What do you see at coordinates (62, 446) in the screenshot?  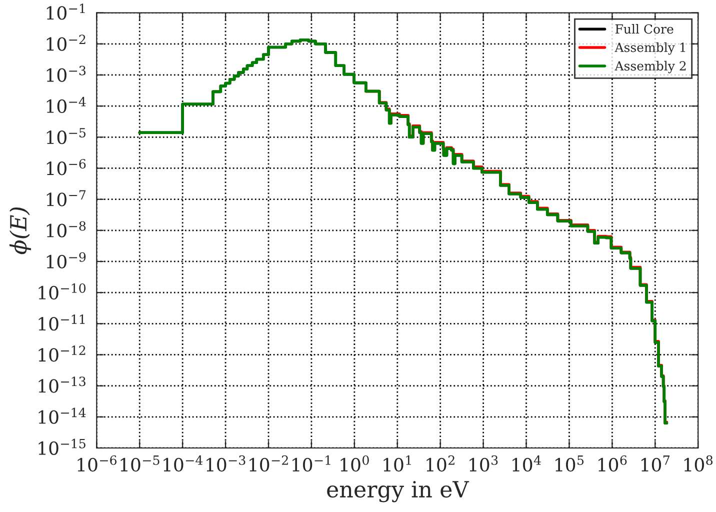 I see `y-tick-label: 10$^{−15}$` at bounding box center [62, 446].